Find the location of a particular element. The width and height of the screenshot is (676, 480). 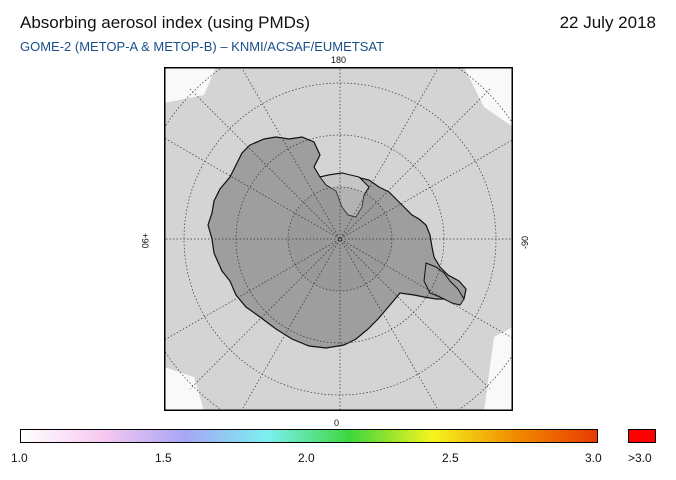

ross-sea-bay is located at coordinates (344, 195).